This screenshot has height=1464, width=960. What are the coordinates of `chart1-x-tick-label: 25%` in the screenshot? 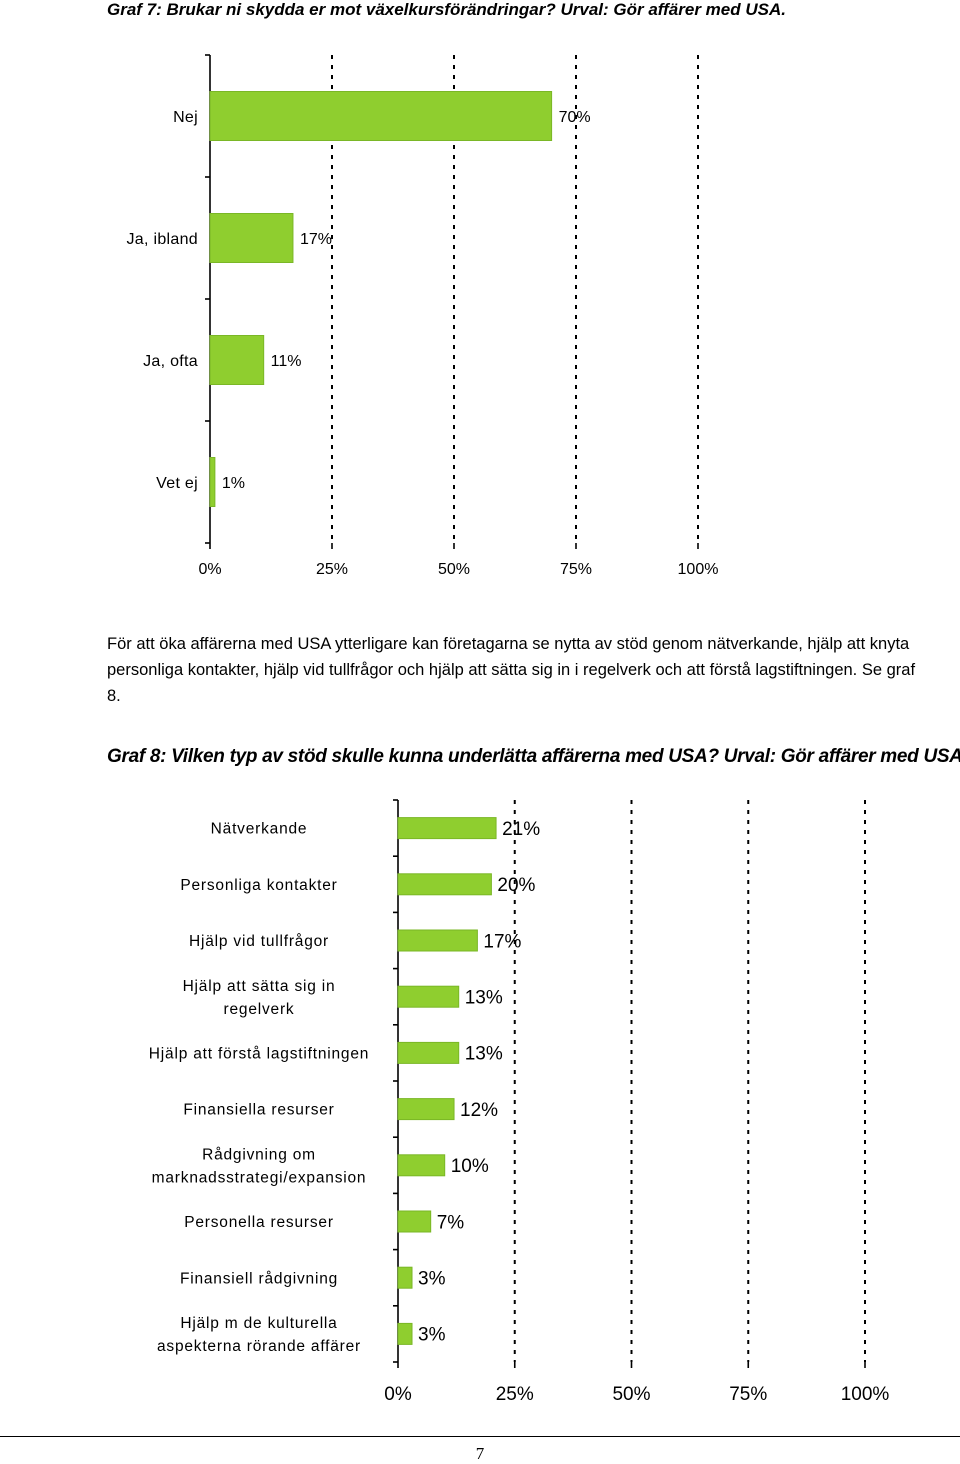 It's located at (332, 569).